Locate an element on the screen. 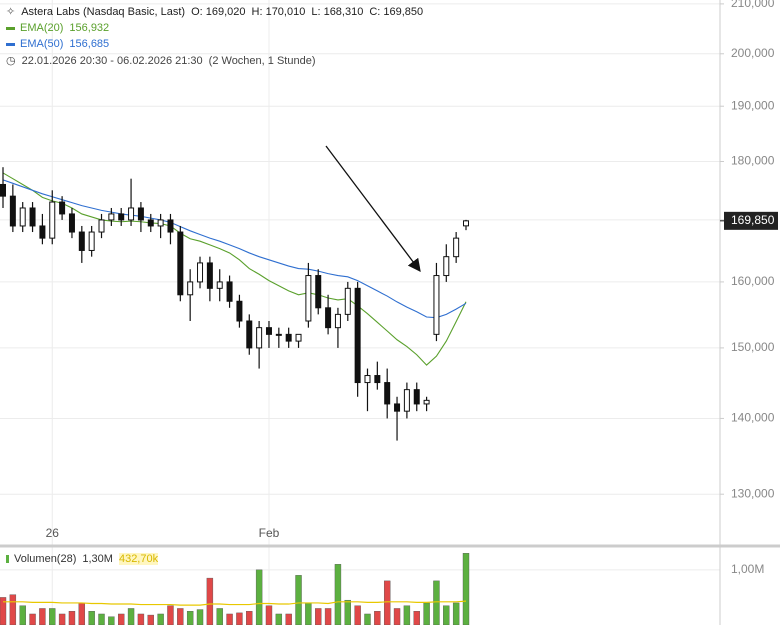 The height and width of the screenshot is (625, 780). last-price-label: 169,850 is located at coordinates (753, 220).